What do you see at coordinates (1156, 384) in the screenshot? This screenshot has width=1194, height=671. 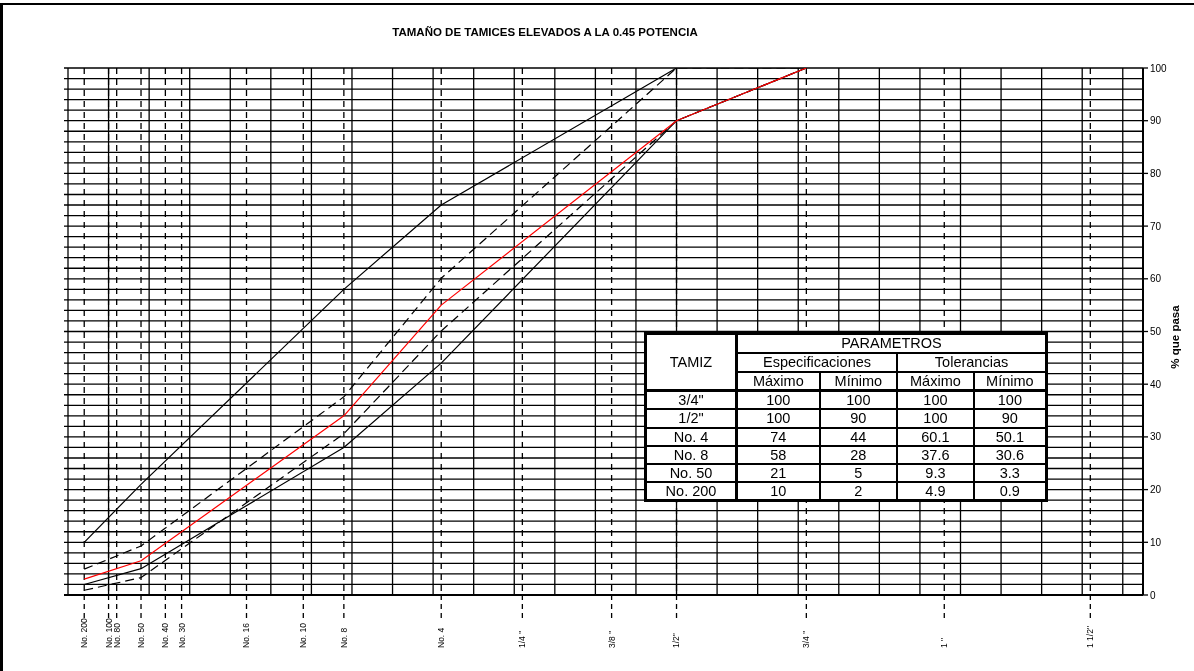 I see `y-tick-label: 40` at bounding box center [1156, 384].